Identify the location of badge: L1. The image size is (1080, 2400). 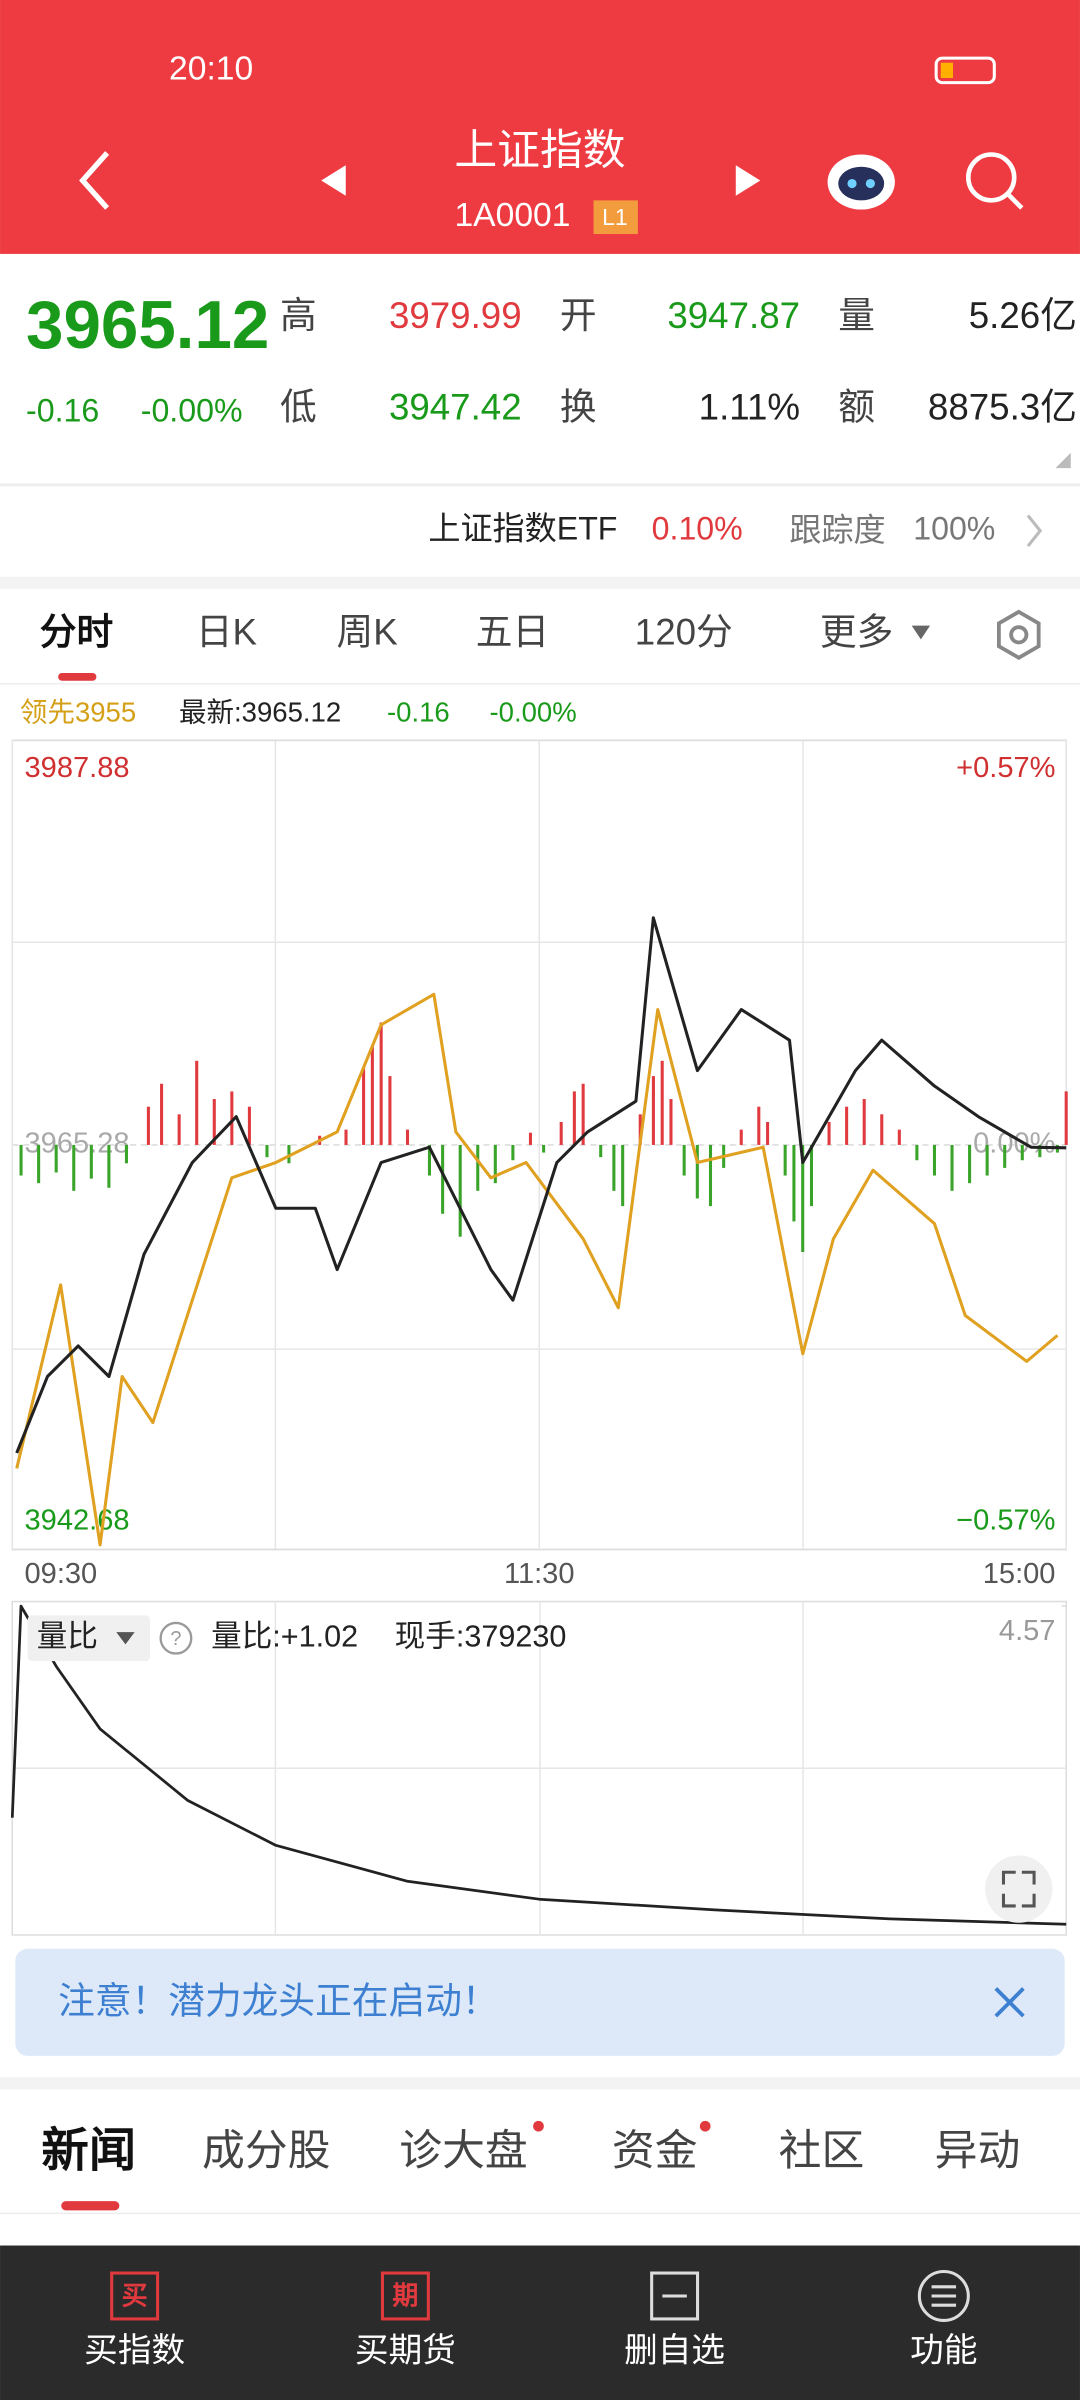
(615, 217).